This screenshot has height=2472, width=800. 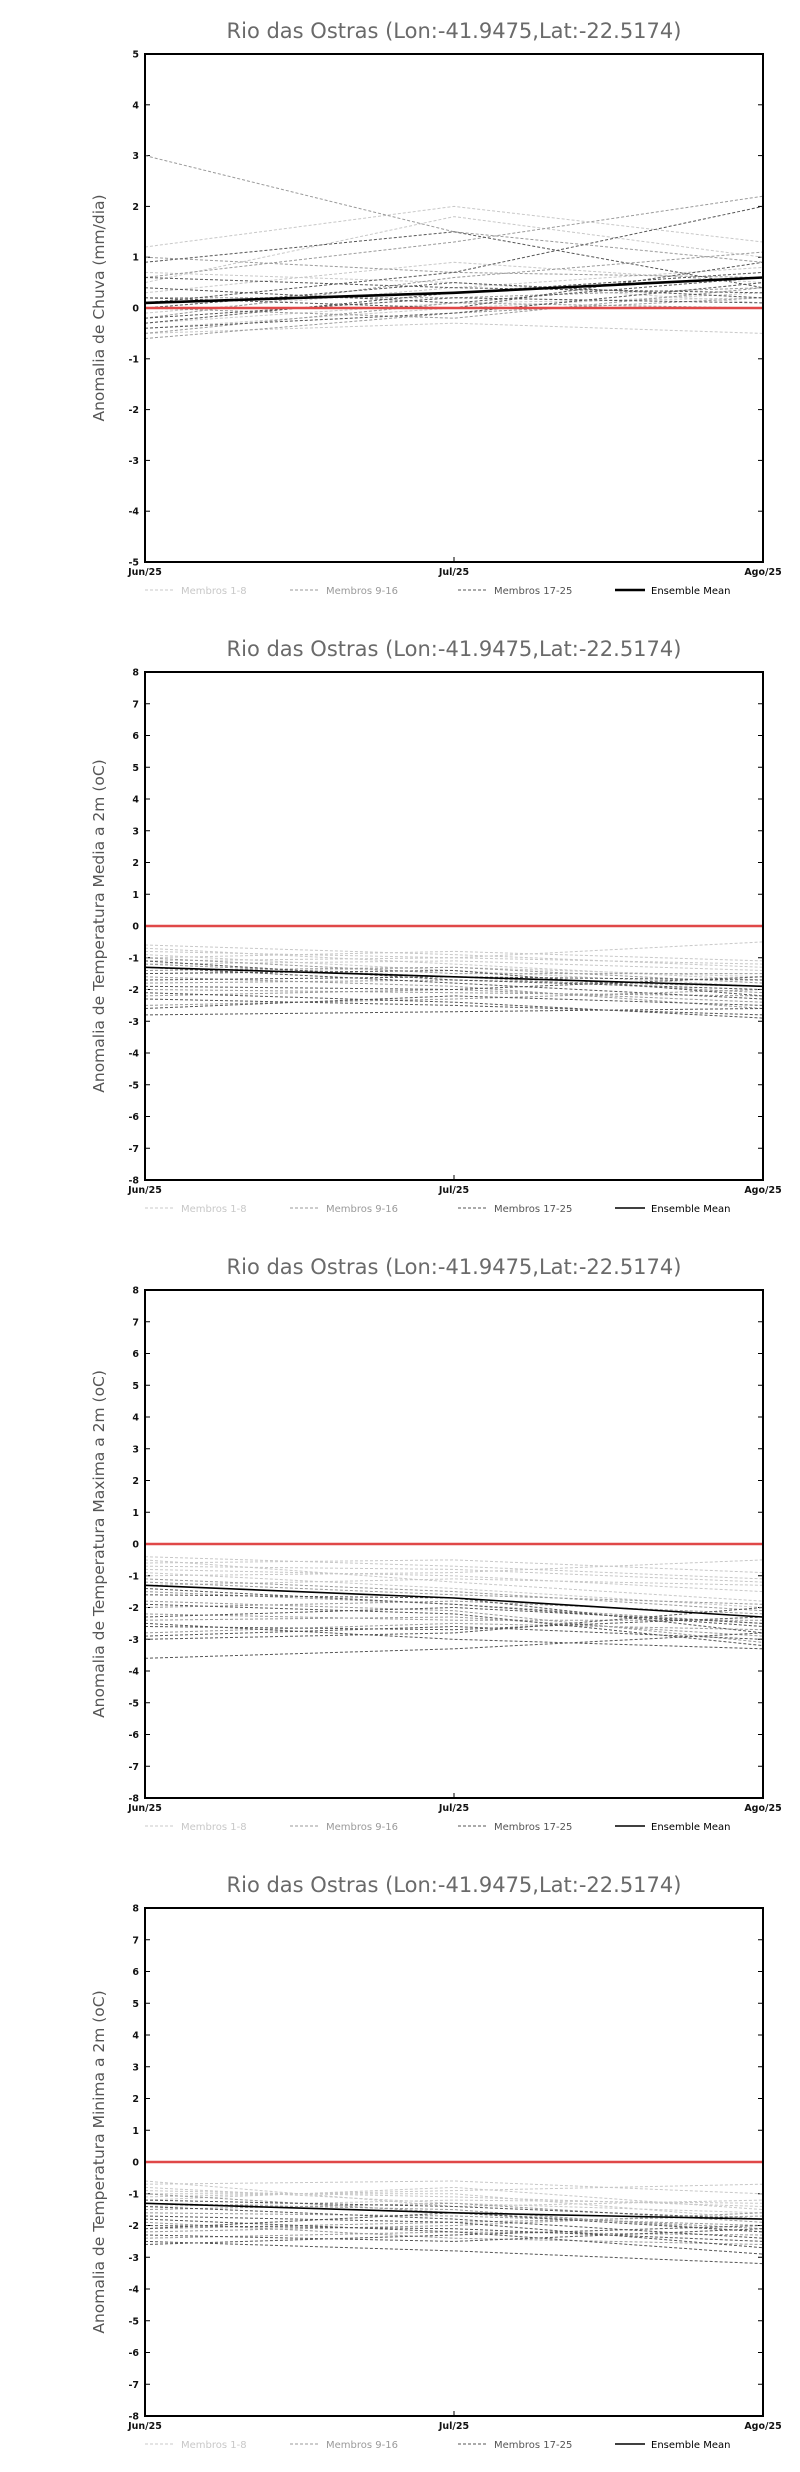 I want to click on y-tick-label: -1, so click(x=133, y=1576).